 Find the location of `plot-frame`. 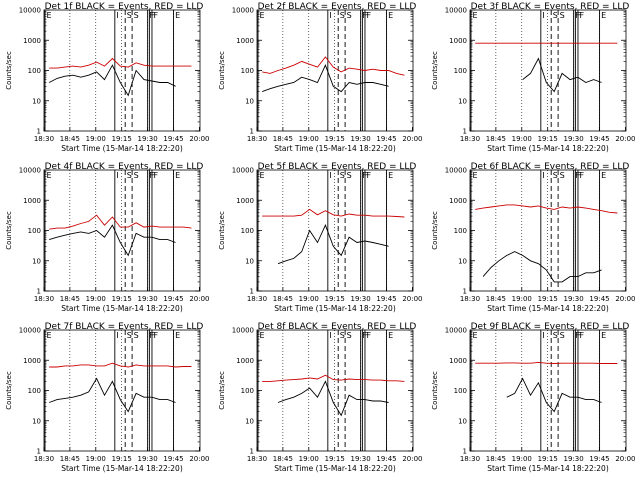

plot-frame is located at coordinates (548, 70).